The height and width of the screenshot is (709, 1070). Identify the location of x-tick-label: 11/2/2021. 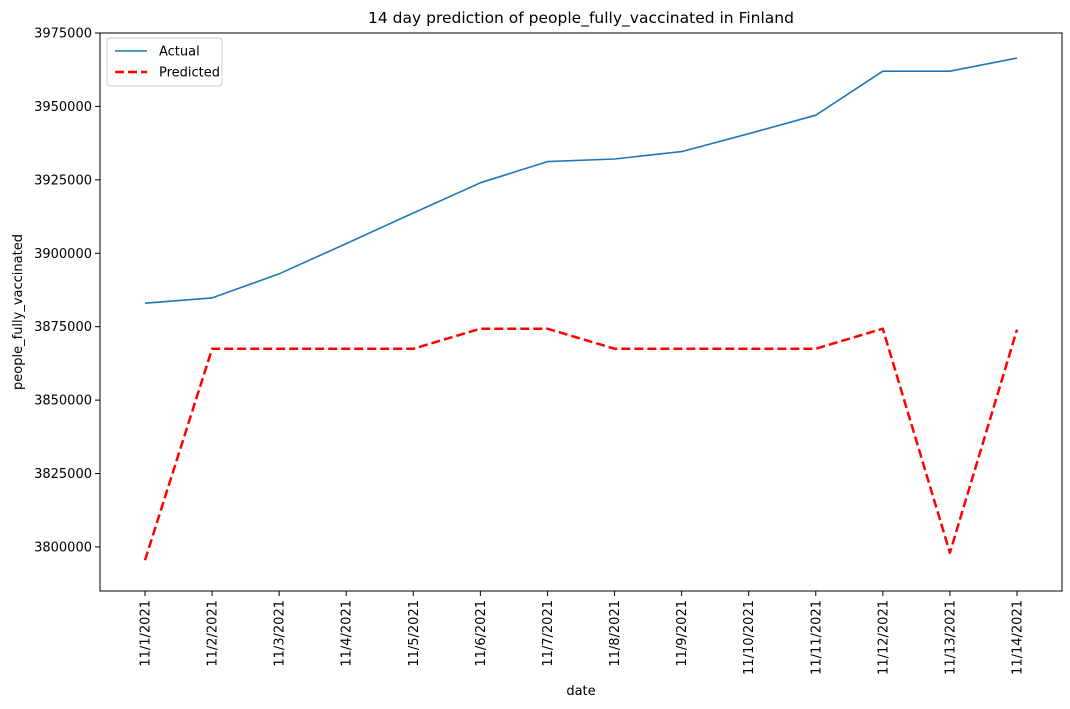
(213, 633).